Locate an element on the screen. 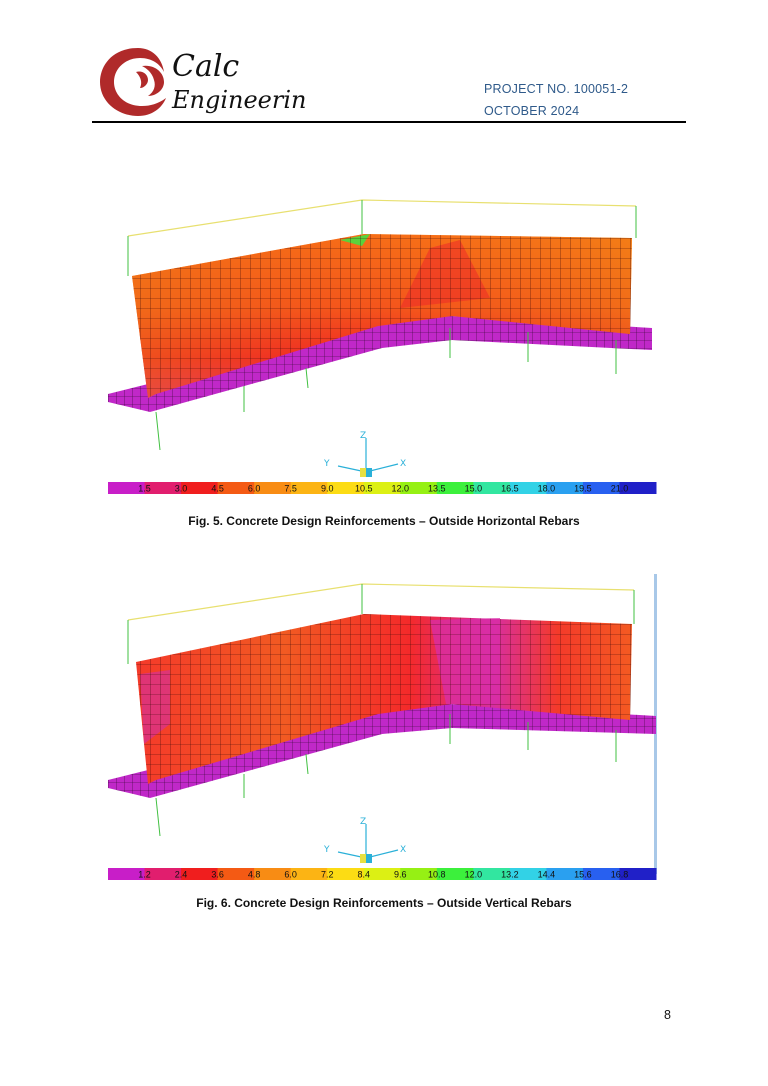 Image resolution: width=768 pixels, height=1086 pixels. logo-line1: Calc is located at coordinates (205, 66).